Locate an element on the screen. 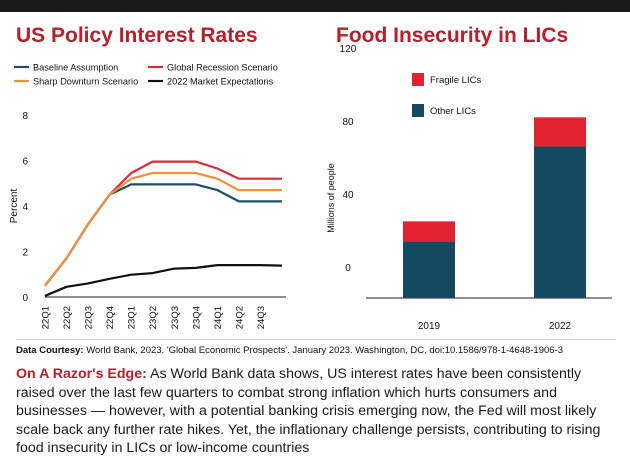  y-tick-label: 2 is located at coordinates (25, 253).